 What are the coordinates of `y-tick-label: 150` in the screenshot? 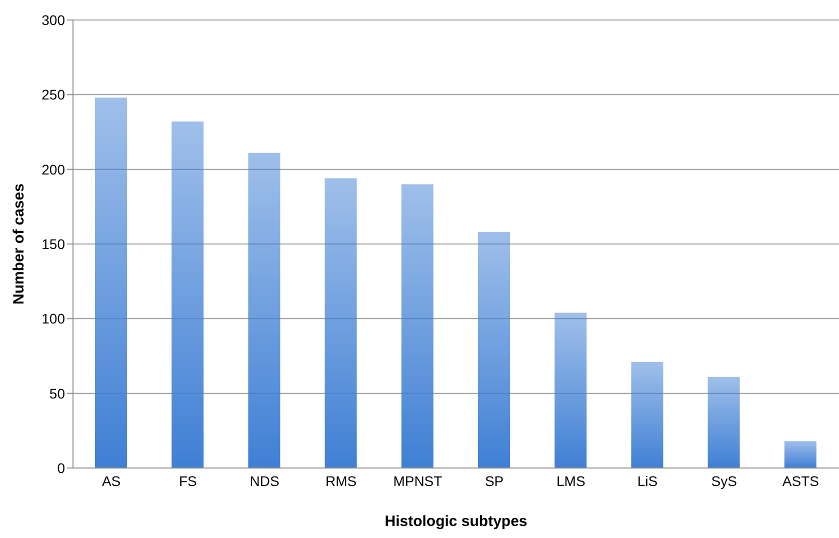 It's located at (54, 244).